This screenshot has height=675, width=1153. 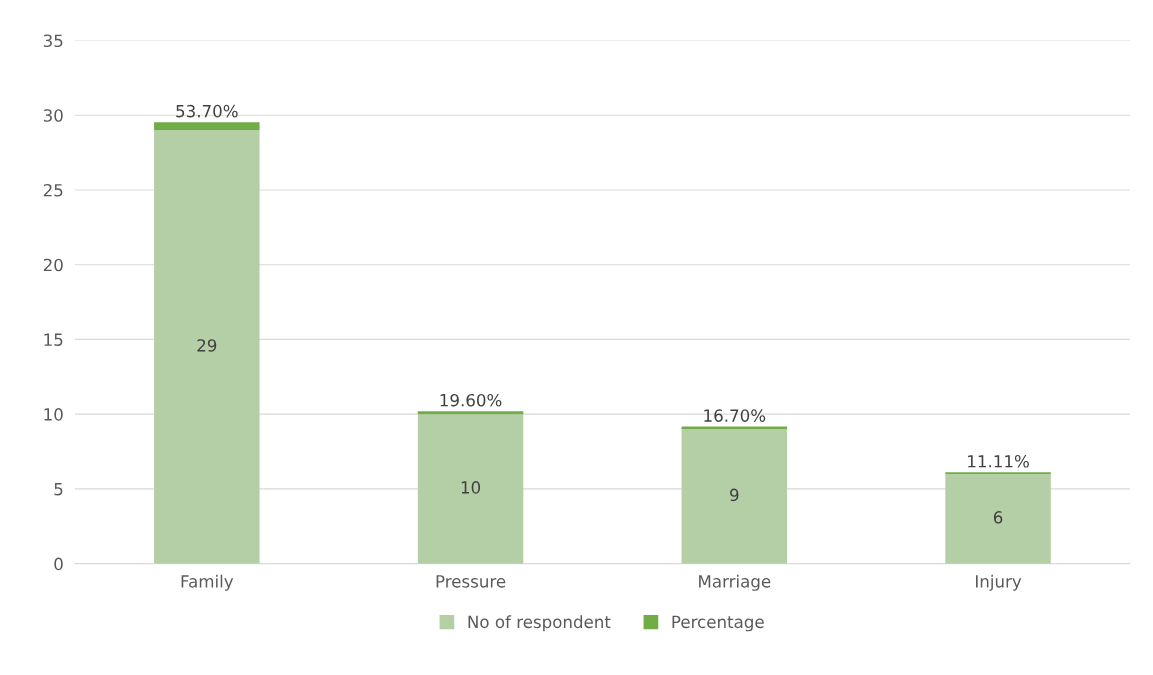 What do you see at coordinates (53, 339) in the screenshot?
I see `y-tick-label: 15` at bounding box center [53, 339].